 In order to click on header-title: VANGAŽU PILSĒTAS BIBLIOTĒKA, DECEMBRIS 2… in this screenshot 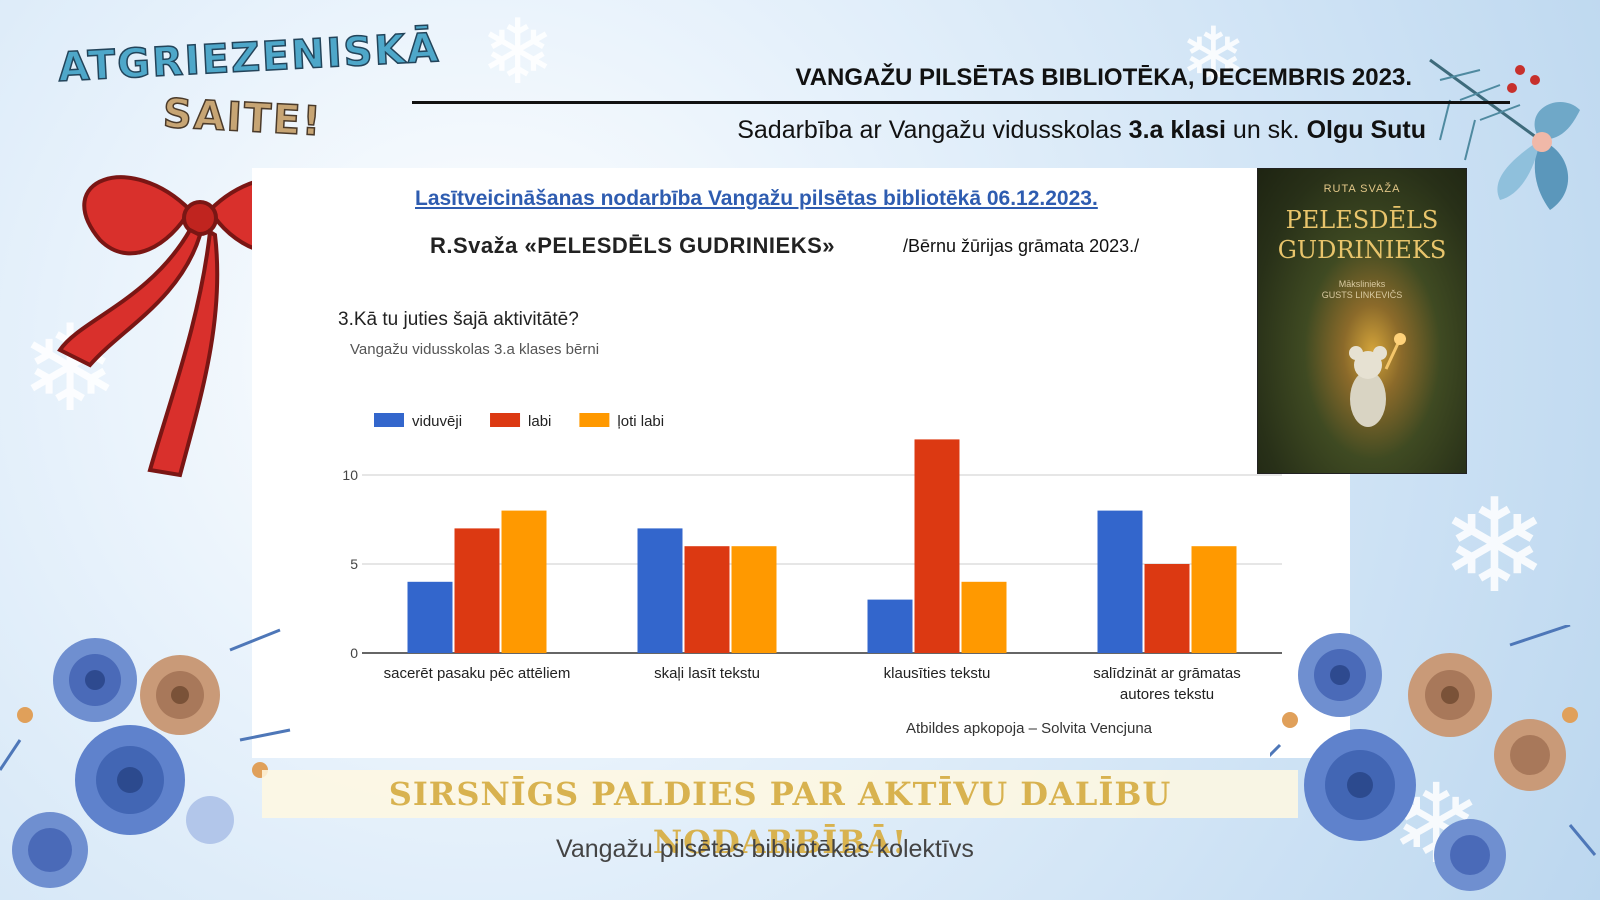, I will do `click(1103, 77)`.